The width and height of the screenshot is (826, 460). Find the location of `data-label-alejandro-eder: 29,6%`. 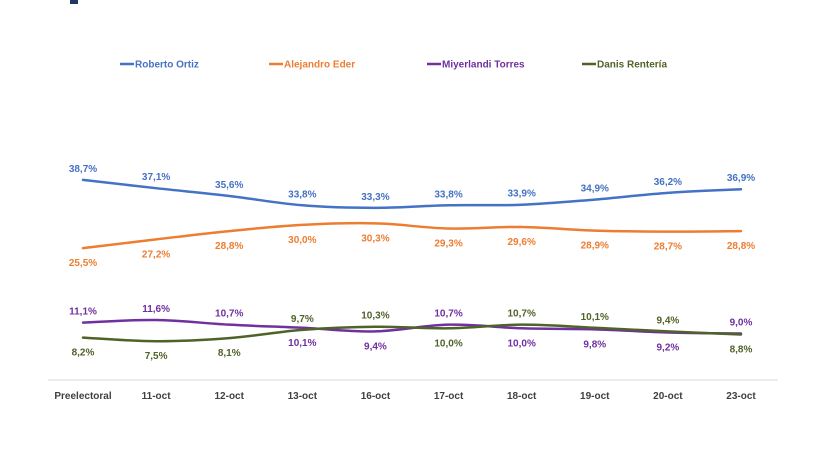

data-label-alejandro-eder: 29,6% is located at coordinates (521, 242).